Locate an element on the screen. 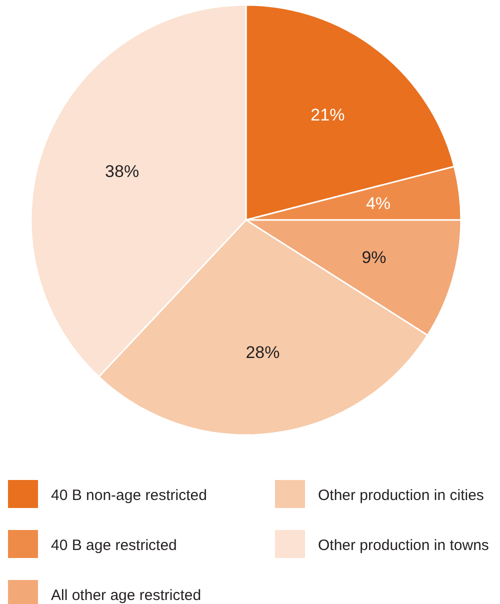 The width and height of the screenshot is (500, 604). data-label: 21% is located at coordinates (327, 115).